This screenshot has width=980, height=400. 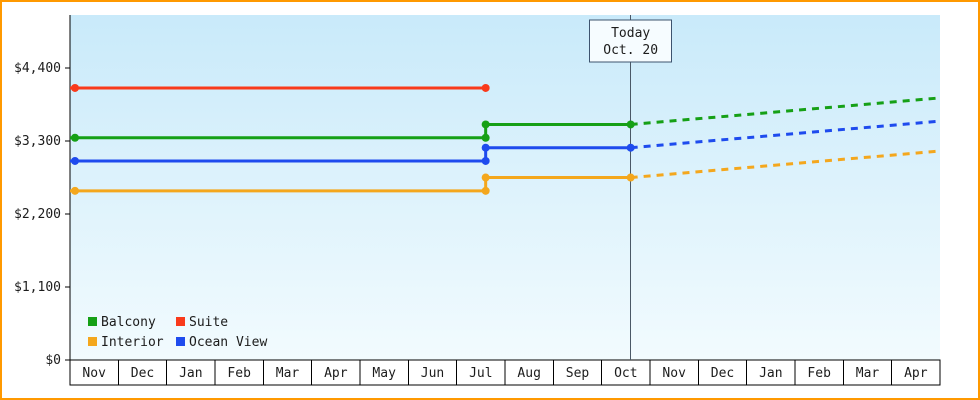 What do you see at coordinates (37, 141) in the screenshot?
I see `y-axis-label: $3,300` at bounding box center [37, 141].